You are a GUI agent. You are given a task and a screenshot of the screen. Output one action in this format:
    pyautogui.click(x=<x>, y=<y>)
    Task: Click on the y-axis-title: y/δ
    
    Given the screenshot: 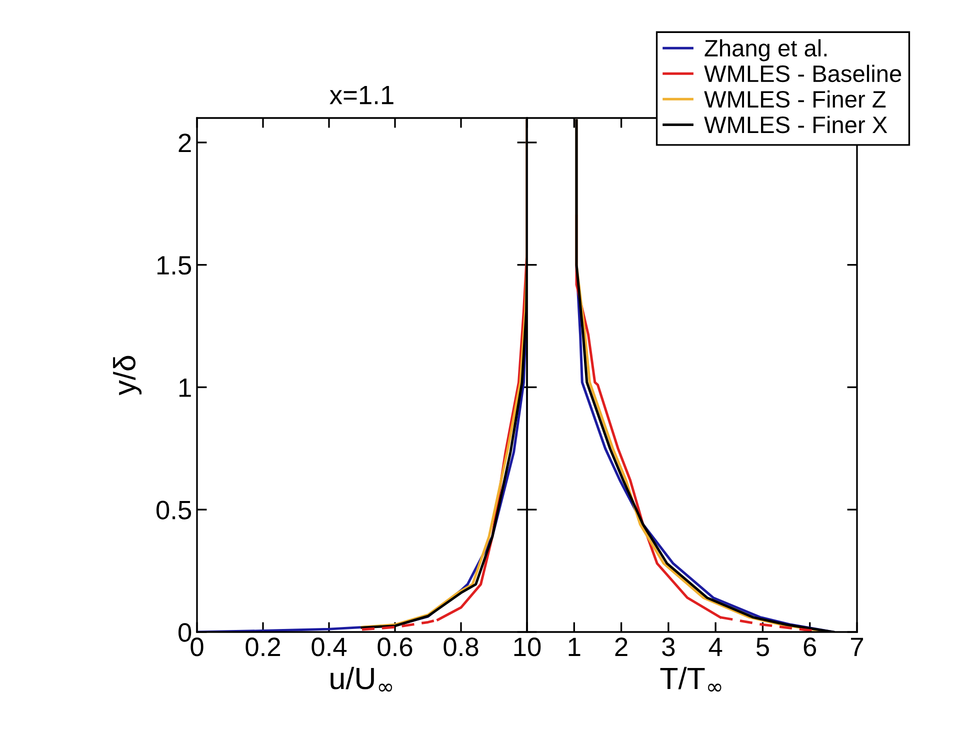 What is the action you would take?
    pyautogui.click(x=127, y=376)
    